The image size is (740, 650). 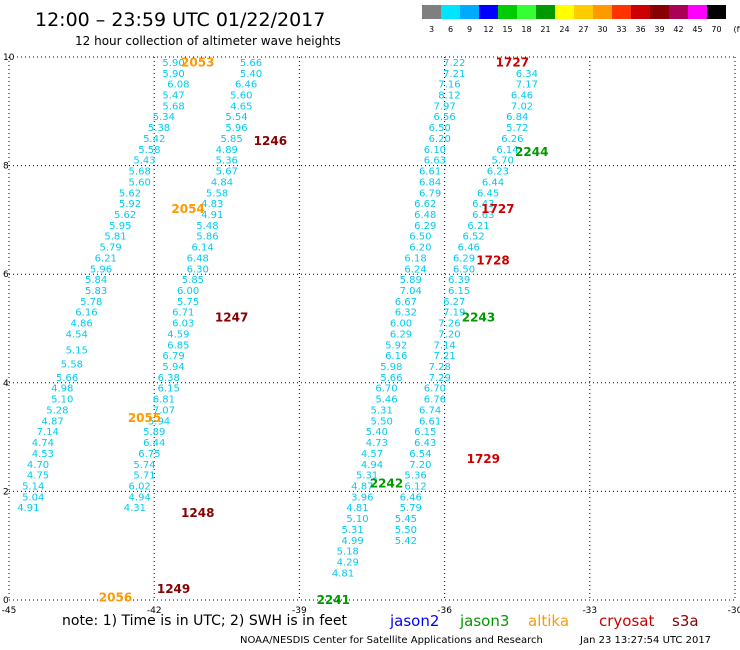 What do you see at coordinates (86, 313) in the screenshot?
I see `wave-height-value: 6.16` at bounding box center [86, 313].